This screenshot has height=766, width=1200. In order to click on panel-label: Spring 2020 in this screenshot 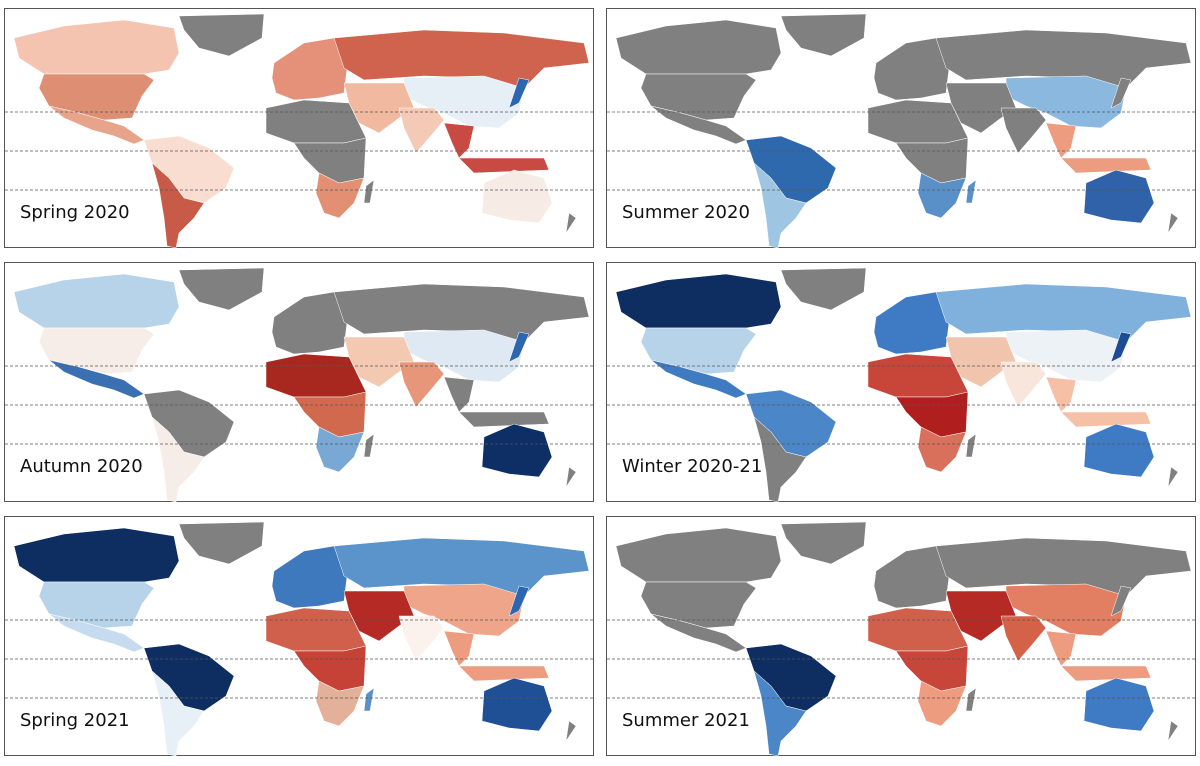, I will do `click(75, 212)`.